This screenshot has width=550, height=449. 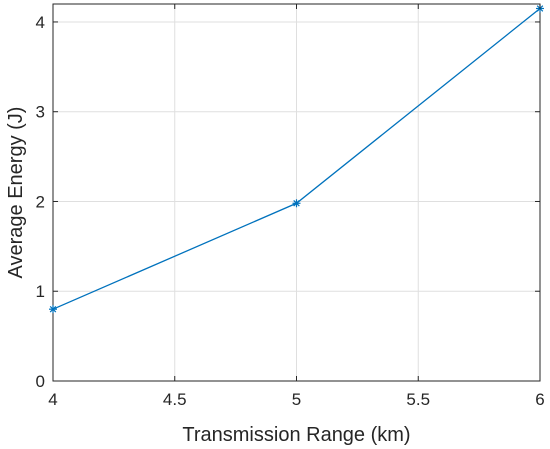 I want to click on x-axis-label: Transmission Range (km), so click(x=296, y=435).